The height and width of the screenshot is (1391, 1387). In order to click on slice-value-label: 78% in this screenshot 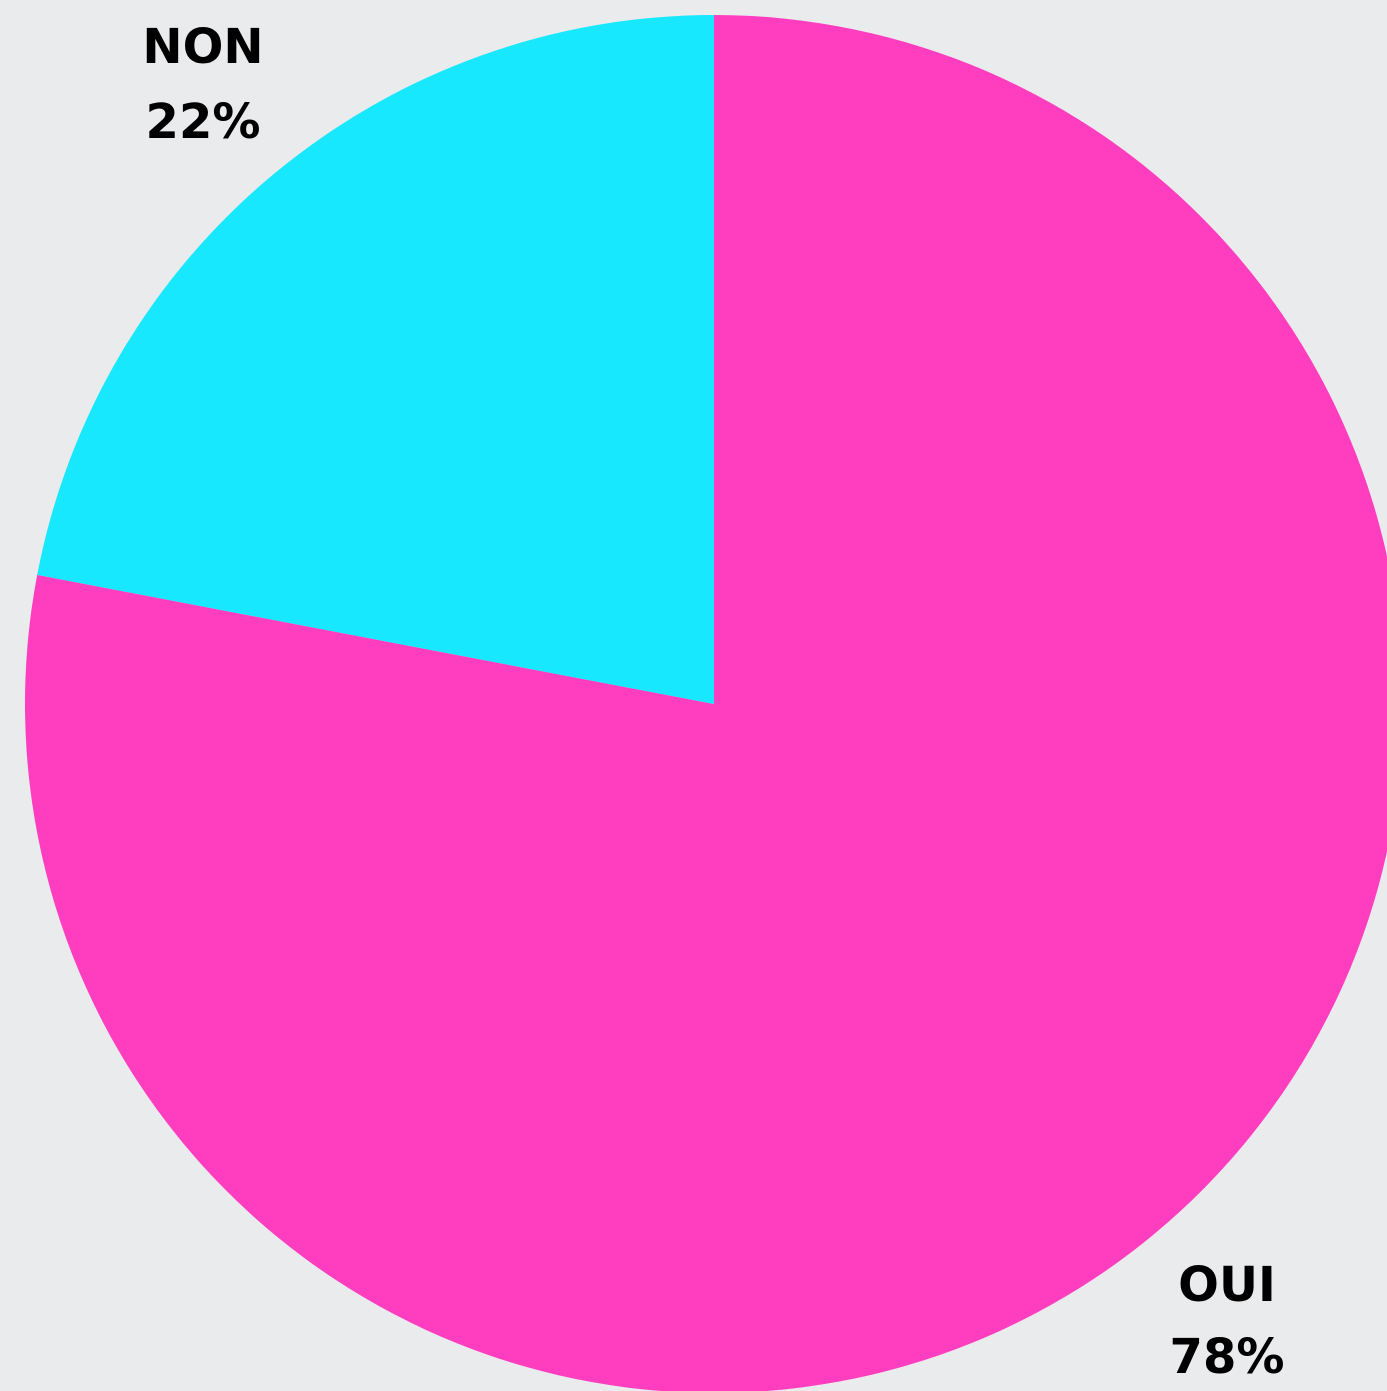, I will do `click(1227, 1357)`.